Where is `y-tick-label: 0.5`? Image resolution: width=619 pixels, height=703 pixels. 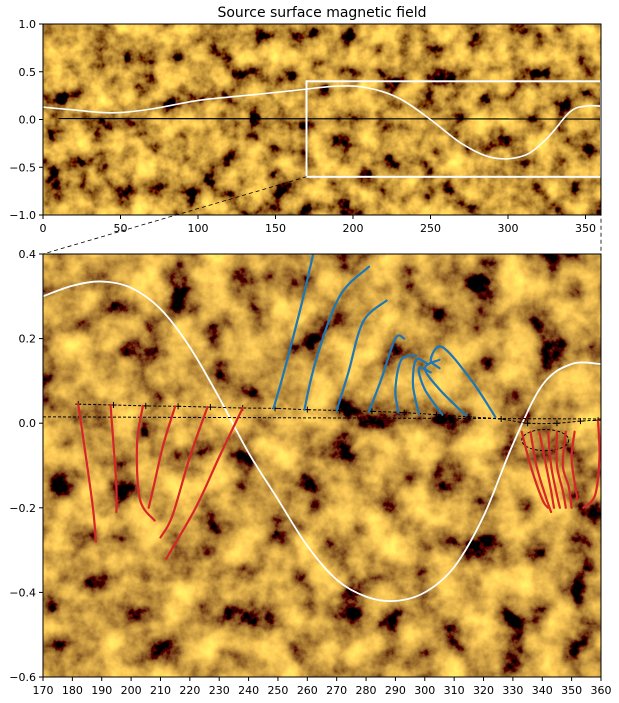
y-tick-label: 0.5 is located at coordinates (28, 72).